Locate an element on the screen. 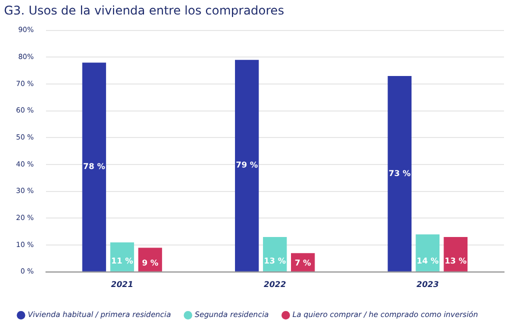  data-label: 9 % is located at coordinates (150, 263).